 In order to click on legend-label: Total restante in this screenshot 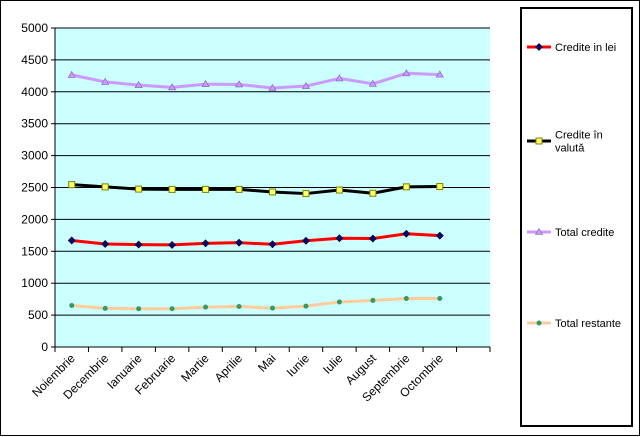, I will do `click(588, 324)`.